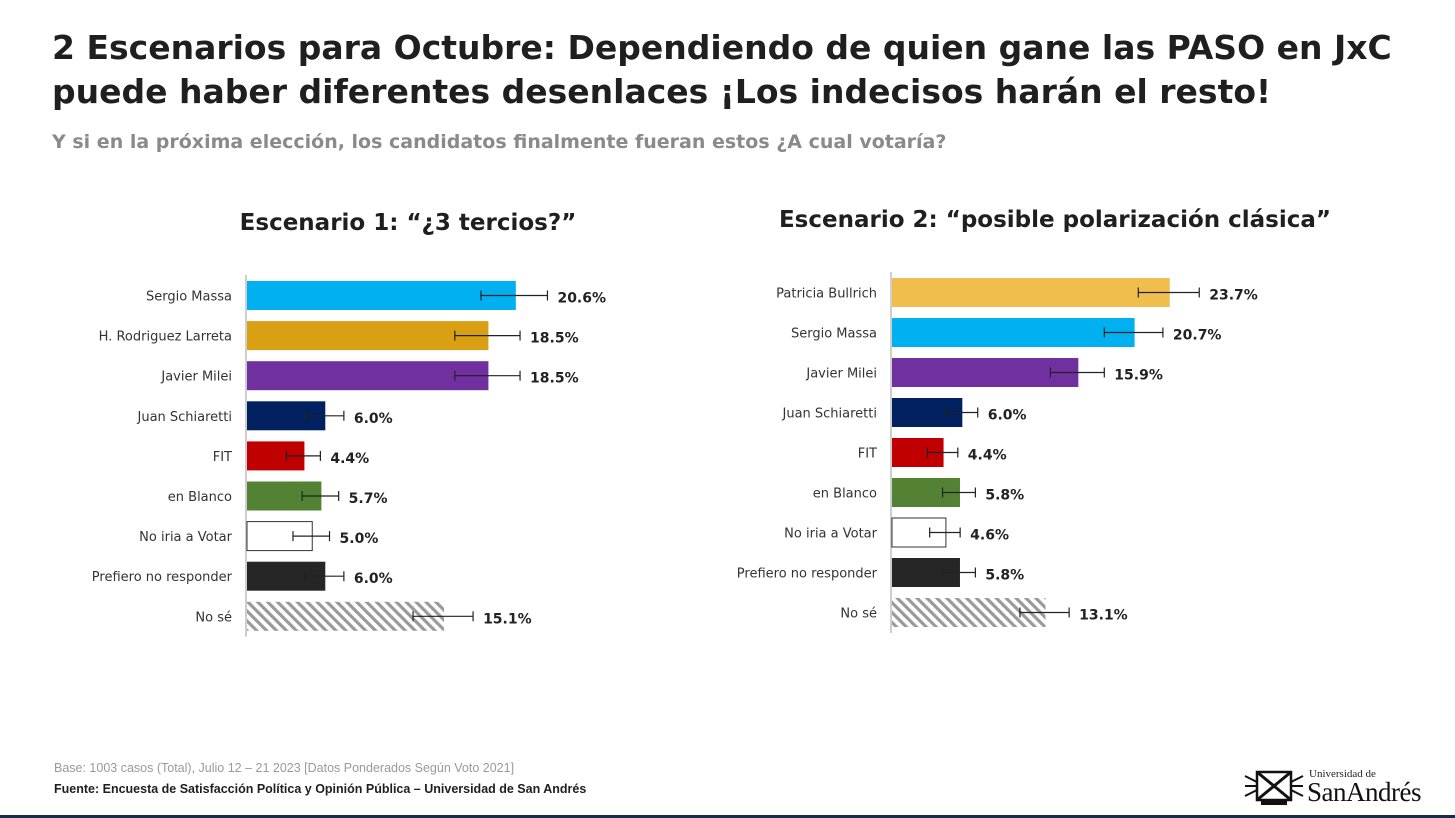 The image size is (1455, 818). Describe the element at coordinates (1274, 787) in the screenshot. I see `university-crest-icon` at that location.